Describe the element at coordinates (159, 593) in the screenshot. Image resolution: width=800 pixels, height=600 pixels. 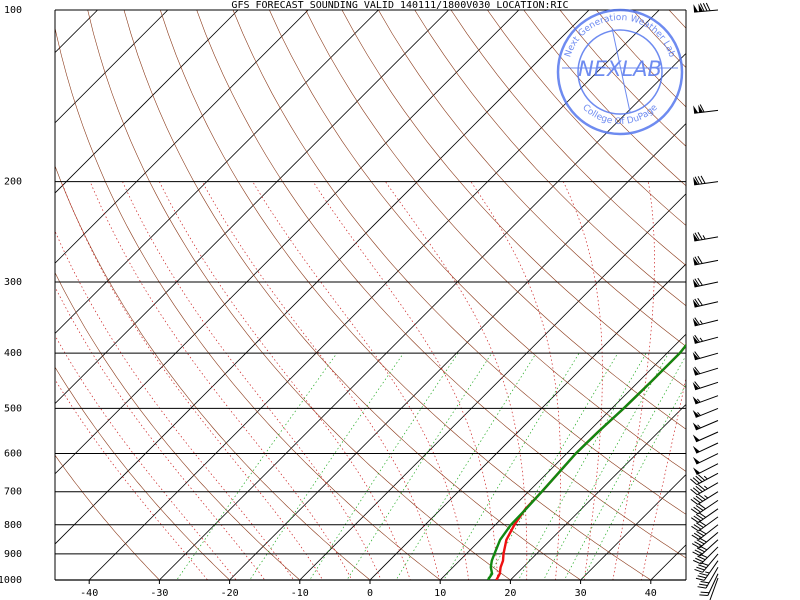
I see `temperature-tick-label: -30` at that location.